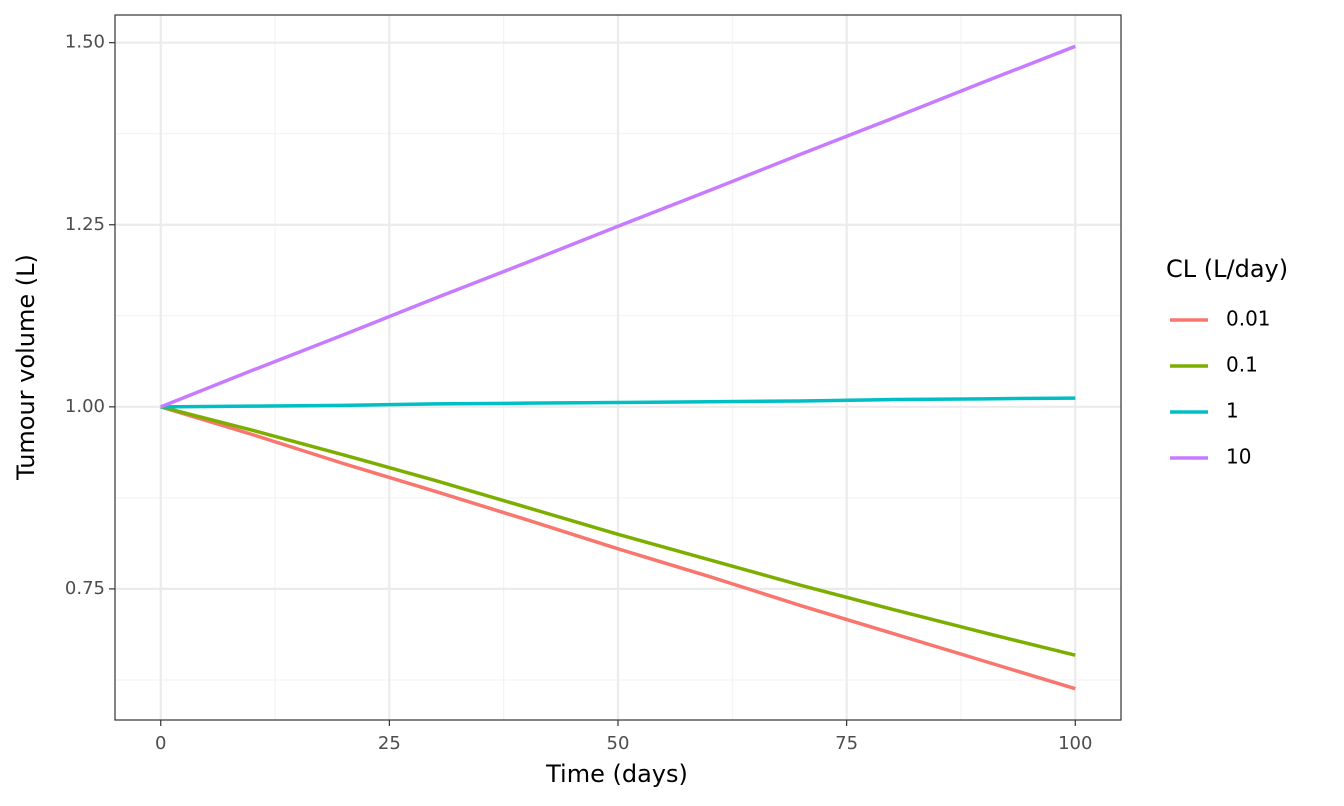  What do you see at coordinates (85, 406) in the screenshot?
I see `y-tick-label: 1.00` at bounding box center [85, 406].